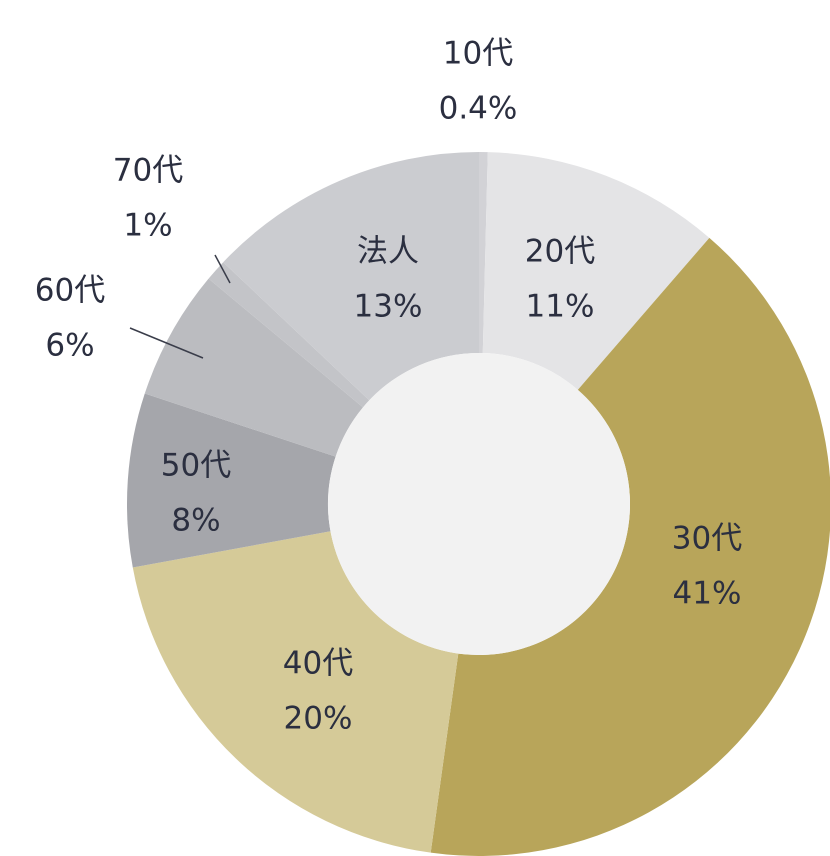 Image resolution: width=830 pixels, height=856 pixels. I want to click on slice-value-label: 6%, so click(69, 346).